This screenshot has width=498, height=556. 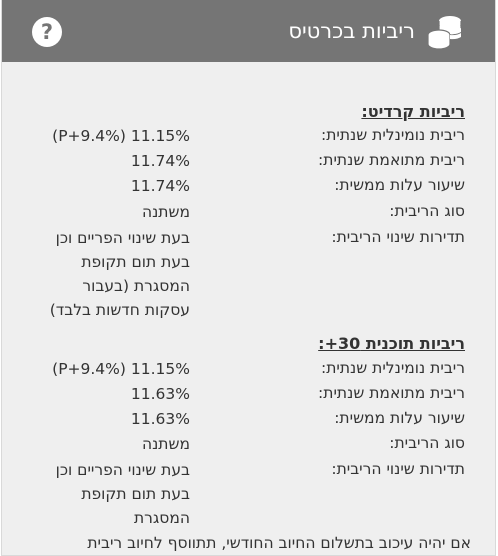 What do you see at coordinates (399, 185) in the screenshot?
I see `credit-real-cost-label: שיעור עלות ממשית:` at bounding box center [399, 185].